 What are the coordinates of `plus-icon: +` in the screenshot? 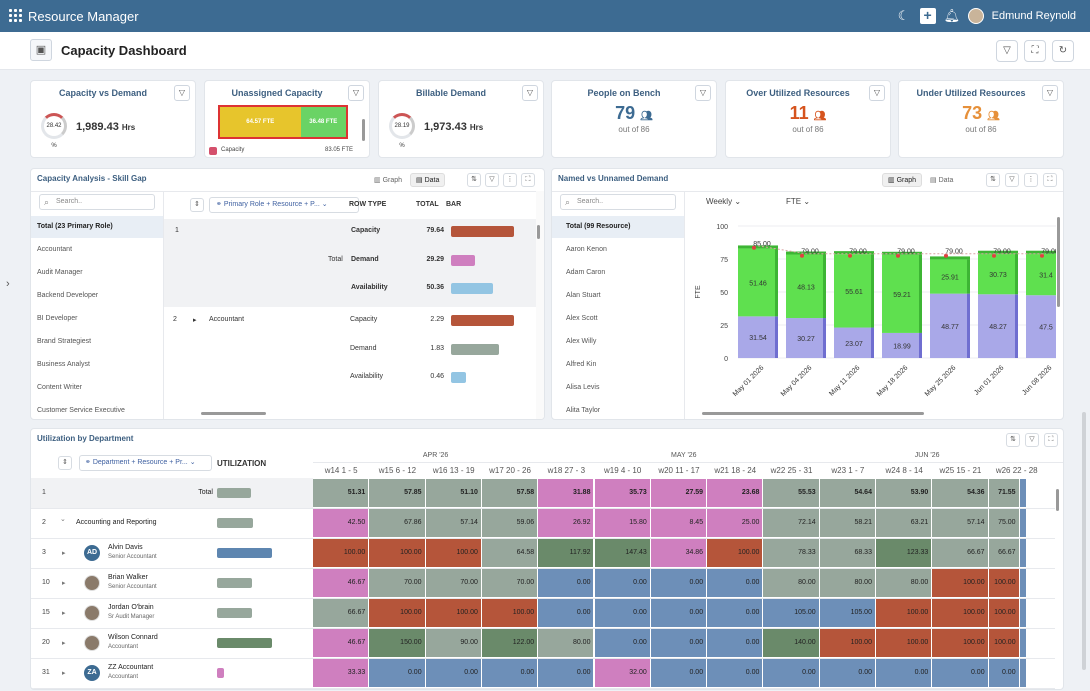 It's located at (927, 16).